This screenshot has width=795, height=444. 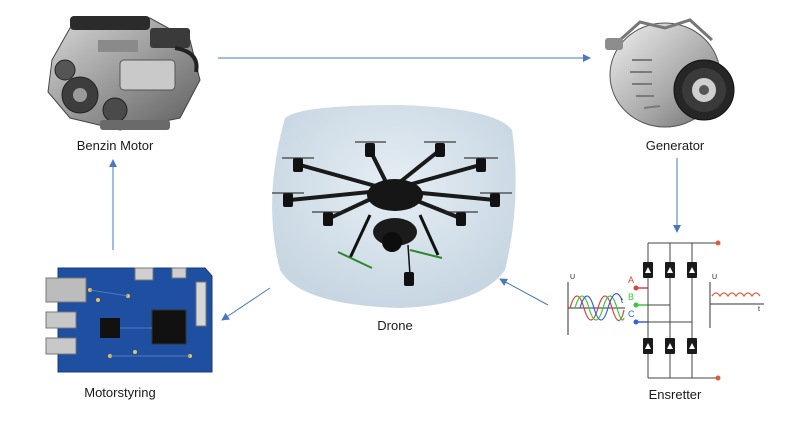 I want to click on arrow-drone-to-controller, so click(x=246, y=304).